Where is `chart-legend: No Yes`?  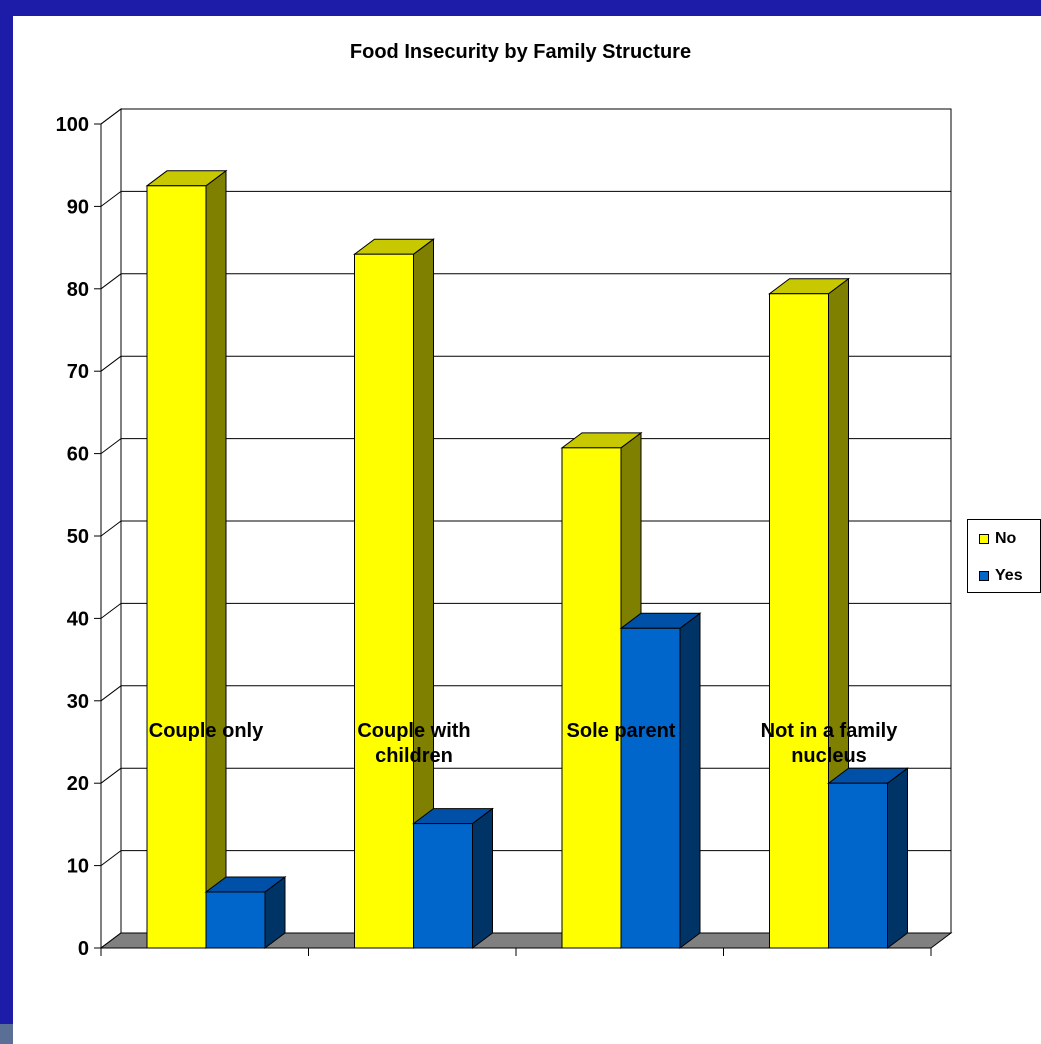 chart-legend: No Yes is located at coordinates (1004, 556).